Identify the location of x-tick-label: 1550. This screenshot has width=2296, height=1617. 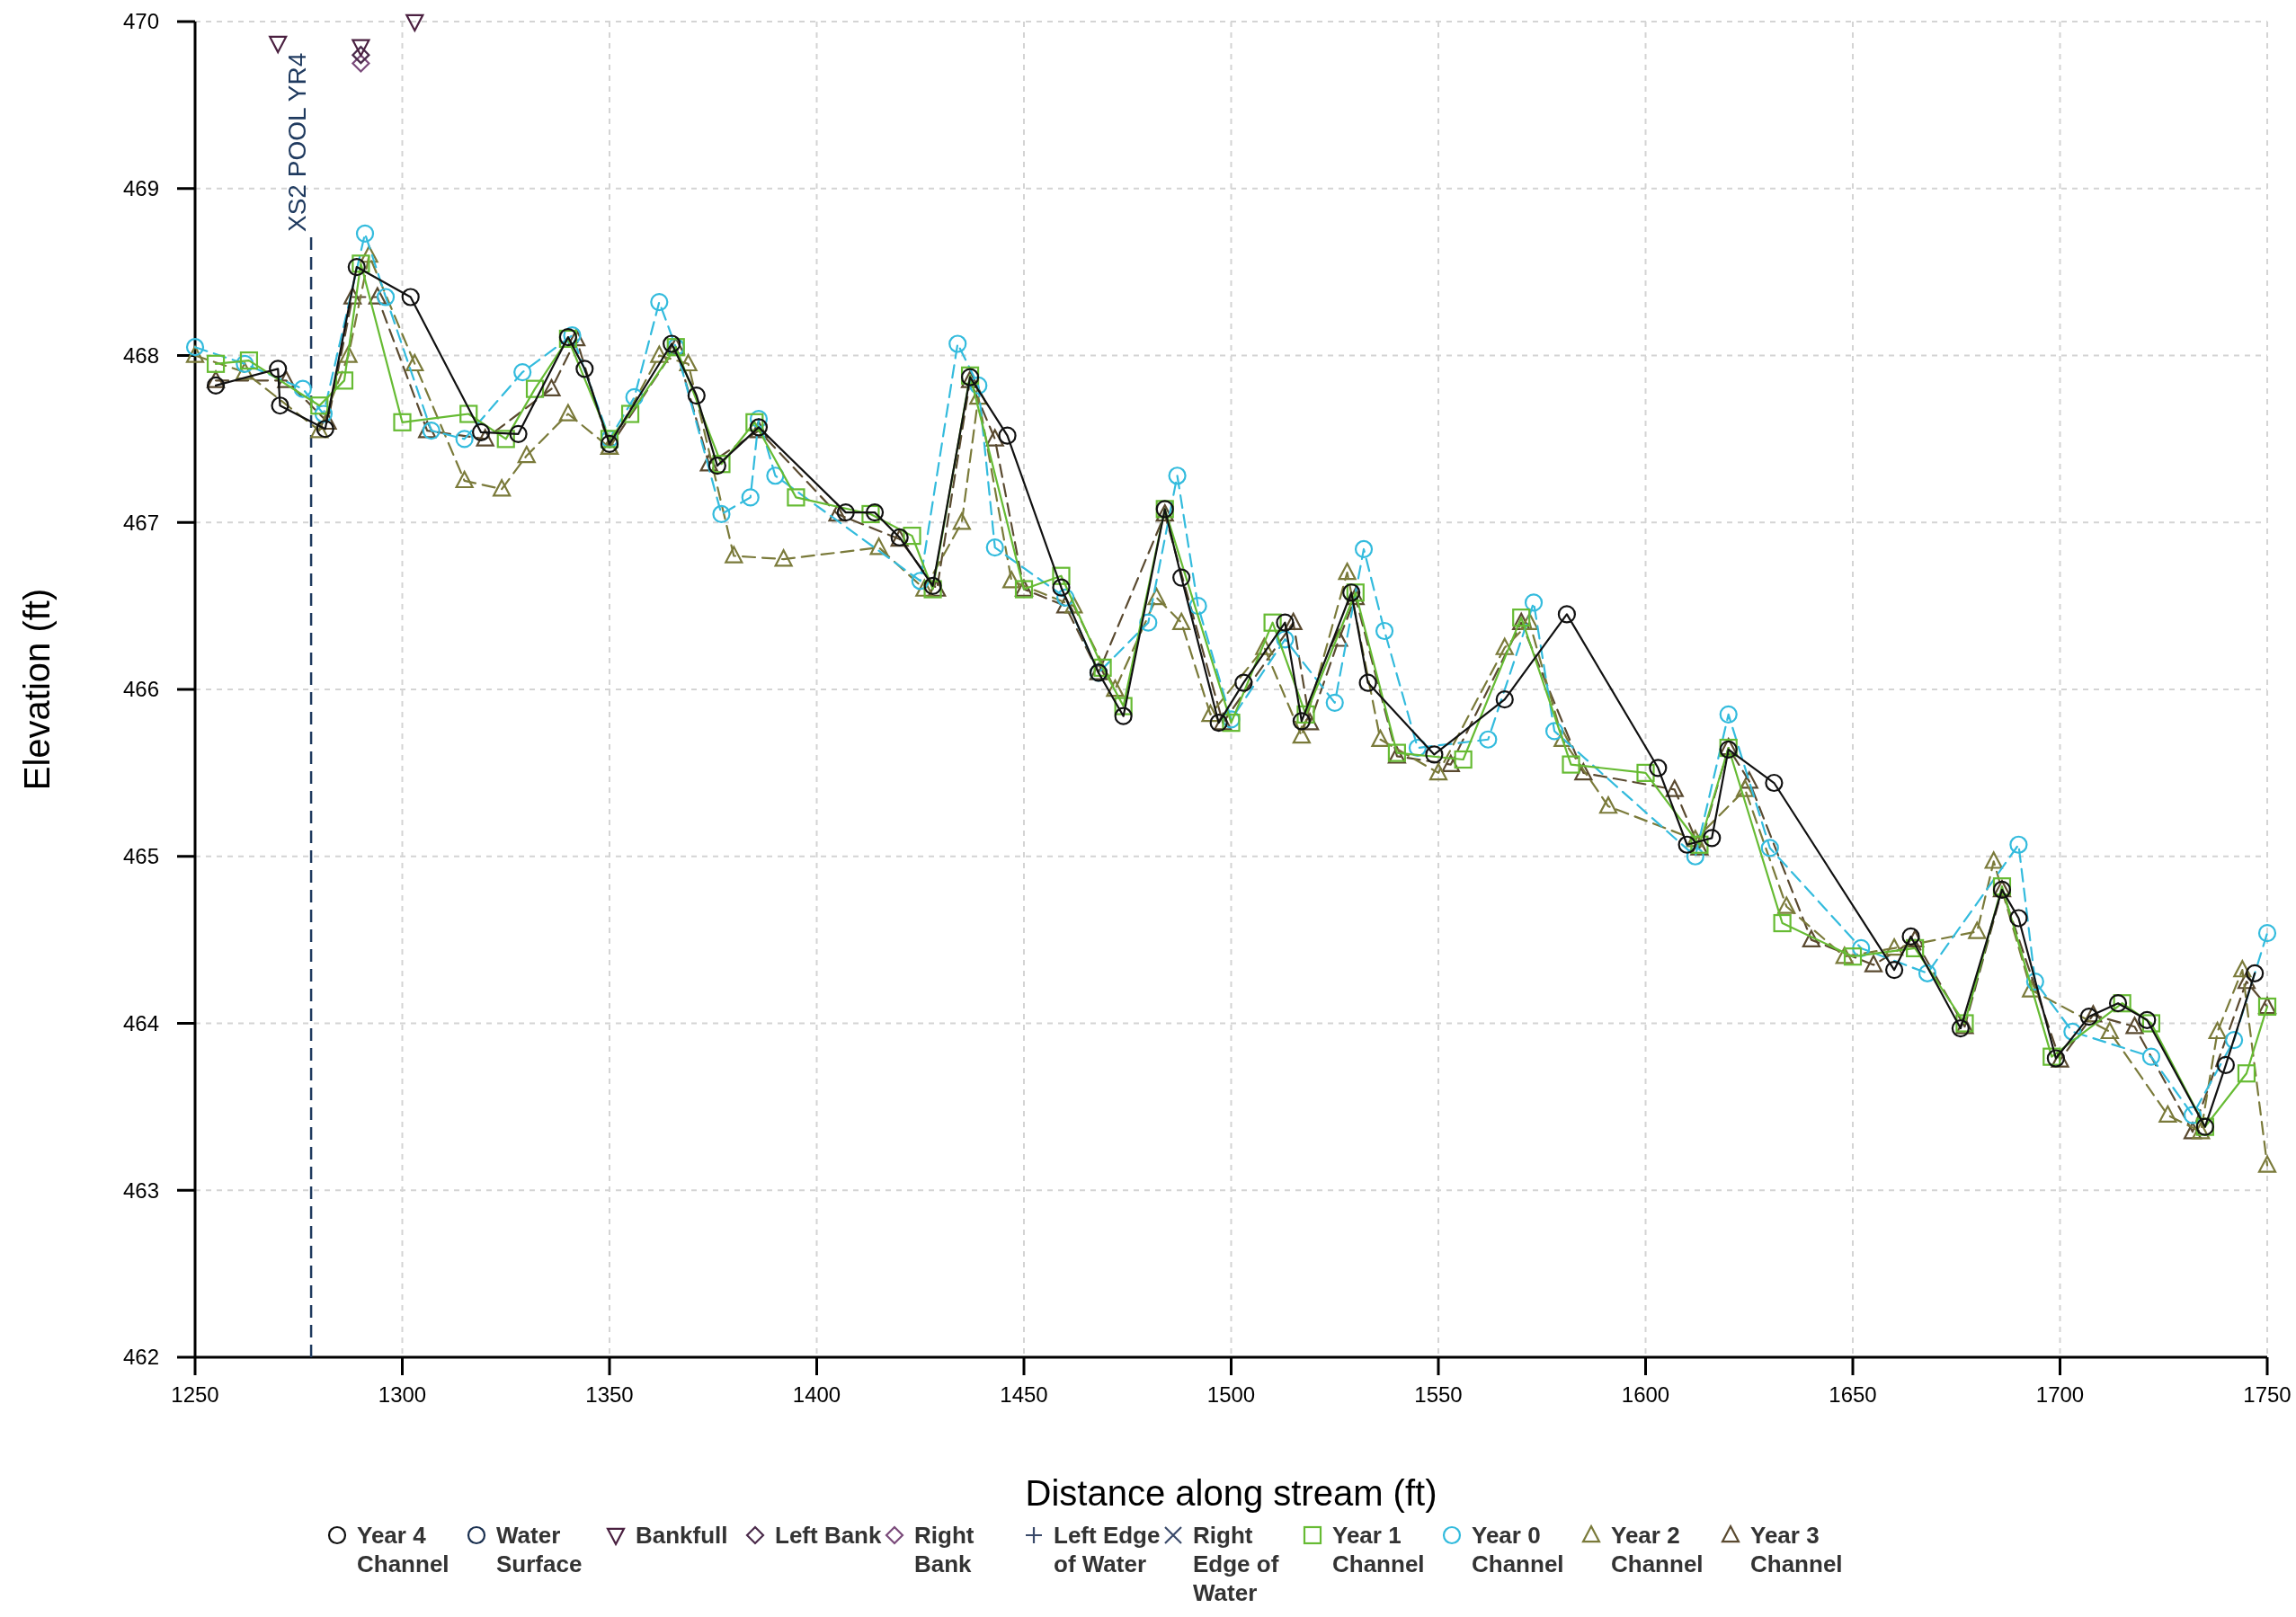
(1438, 1394).